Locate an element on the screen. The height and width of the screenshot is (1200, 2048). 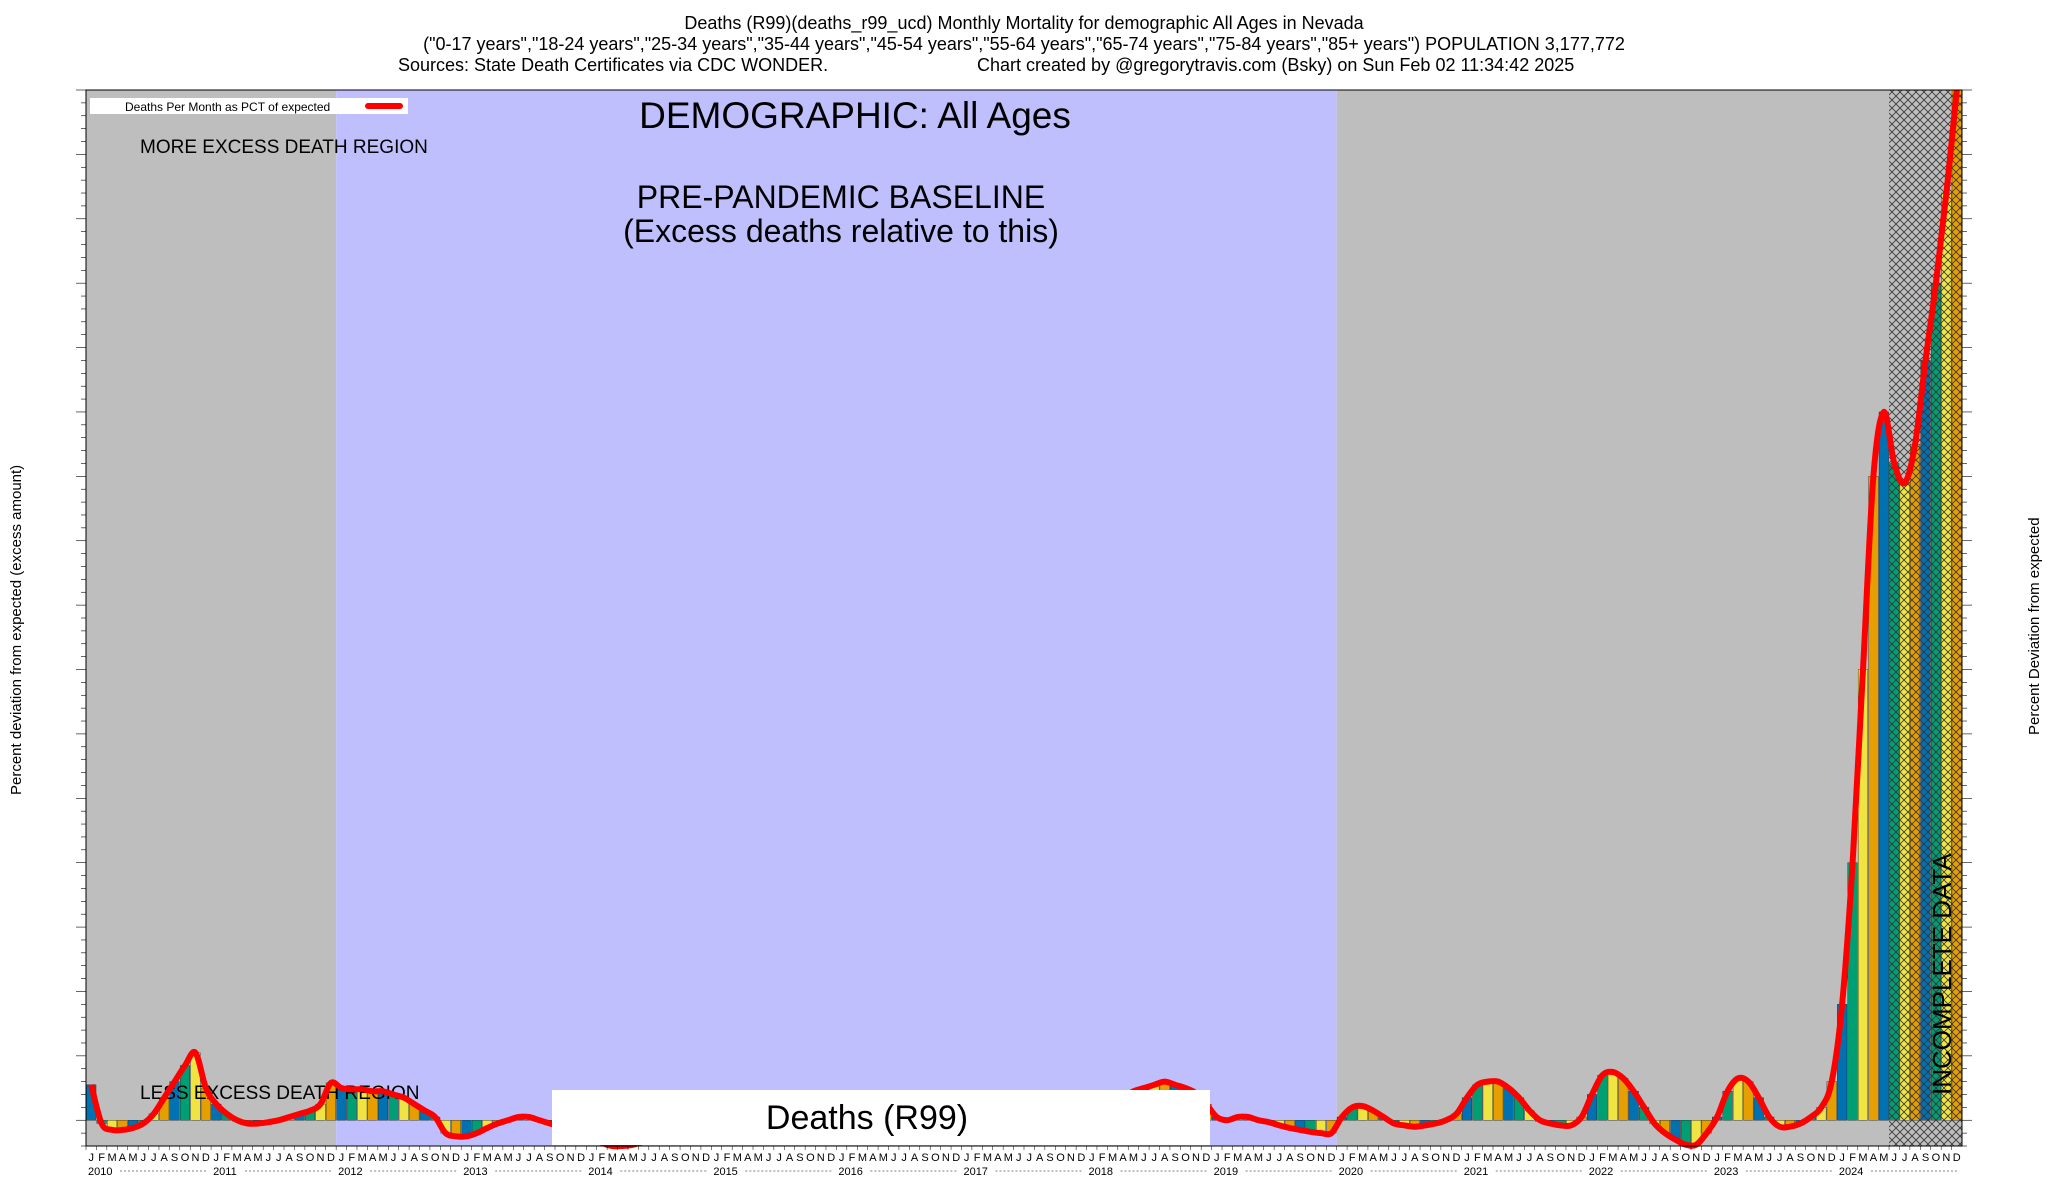
incomplete-data-region is located at coordinates (1925, 618).